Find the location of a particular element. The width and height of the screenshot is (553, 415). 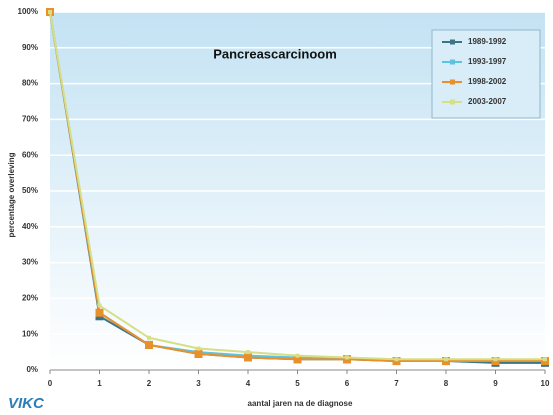

y-tick-label: 80% is located at coordinates (30, 83).